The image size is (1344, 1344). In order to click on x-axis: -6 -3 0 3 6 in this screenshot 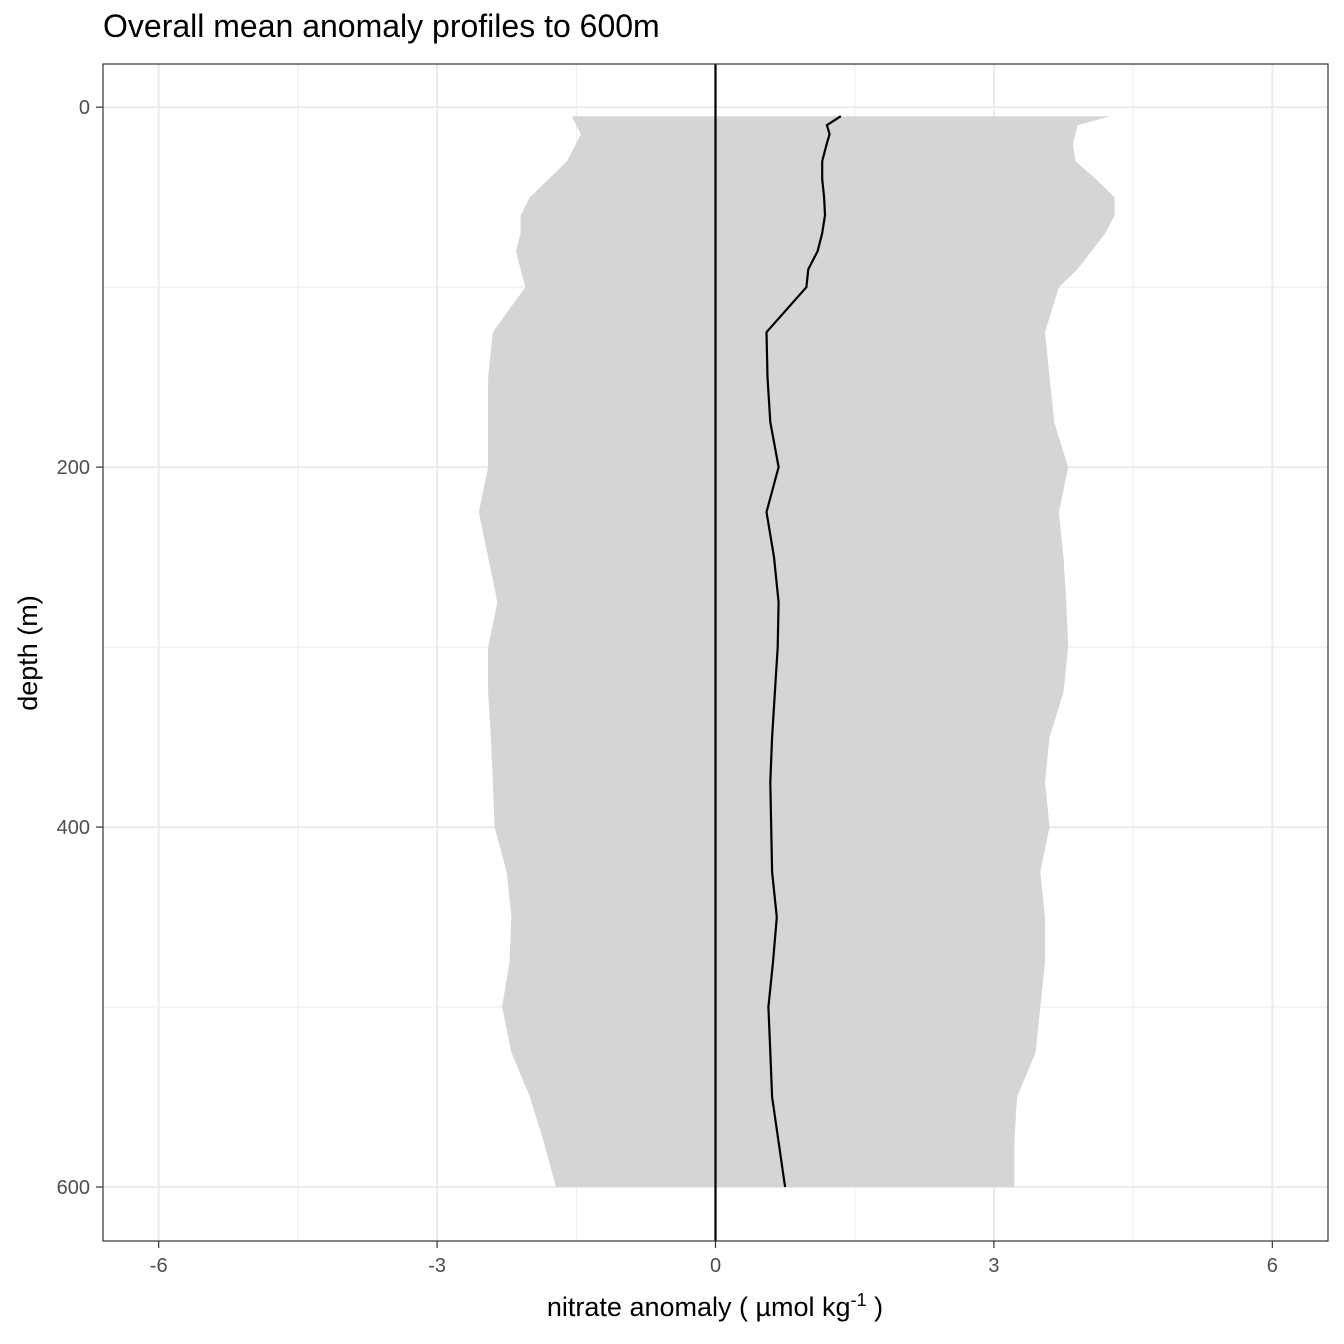, I will do `click(714, 1259)`.